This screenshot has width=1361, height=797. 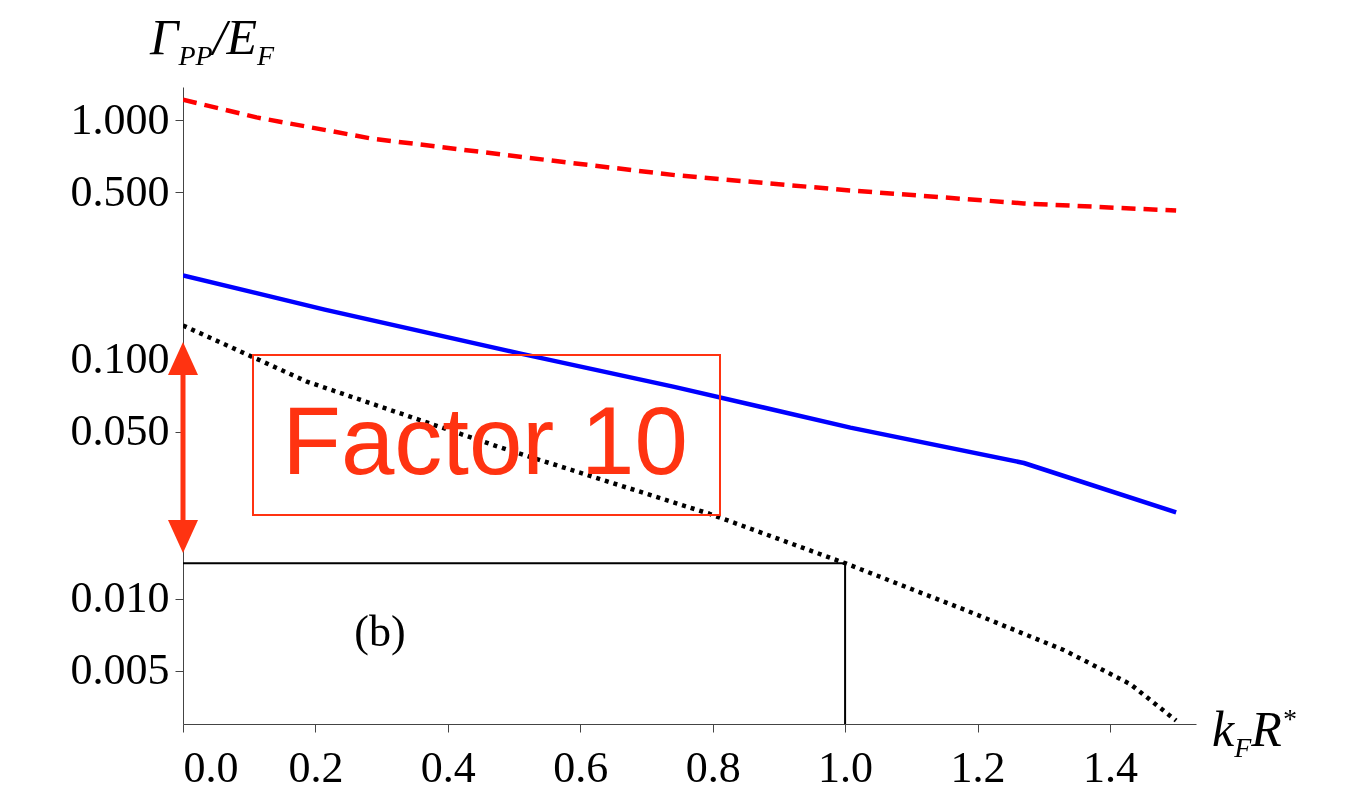 What do you see at coordinates (380, 631) in the screenshot?
I see `annotation: (b)` at bounding box center [380, 631].